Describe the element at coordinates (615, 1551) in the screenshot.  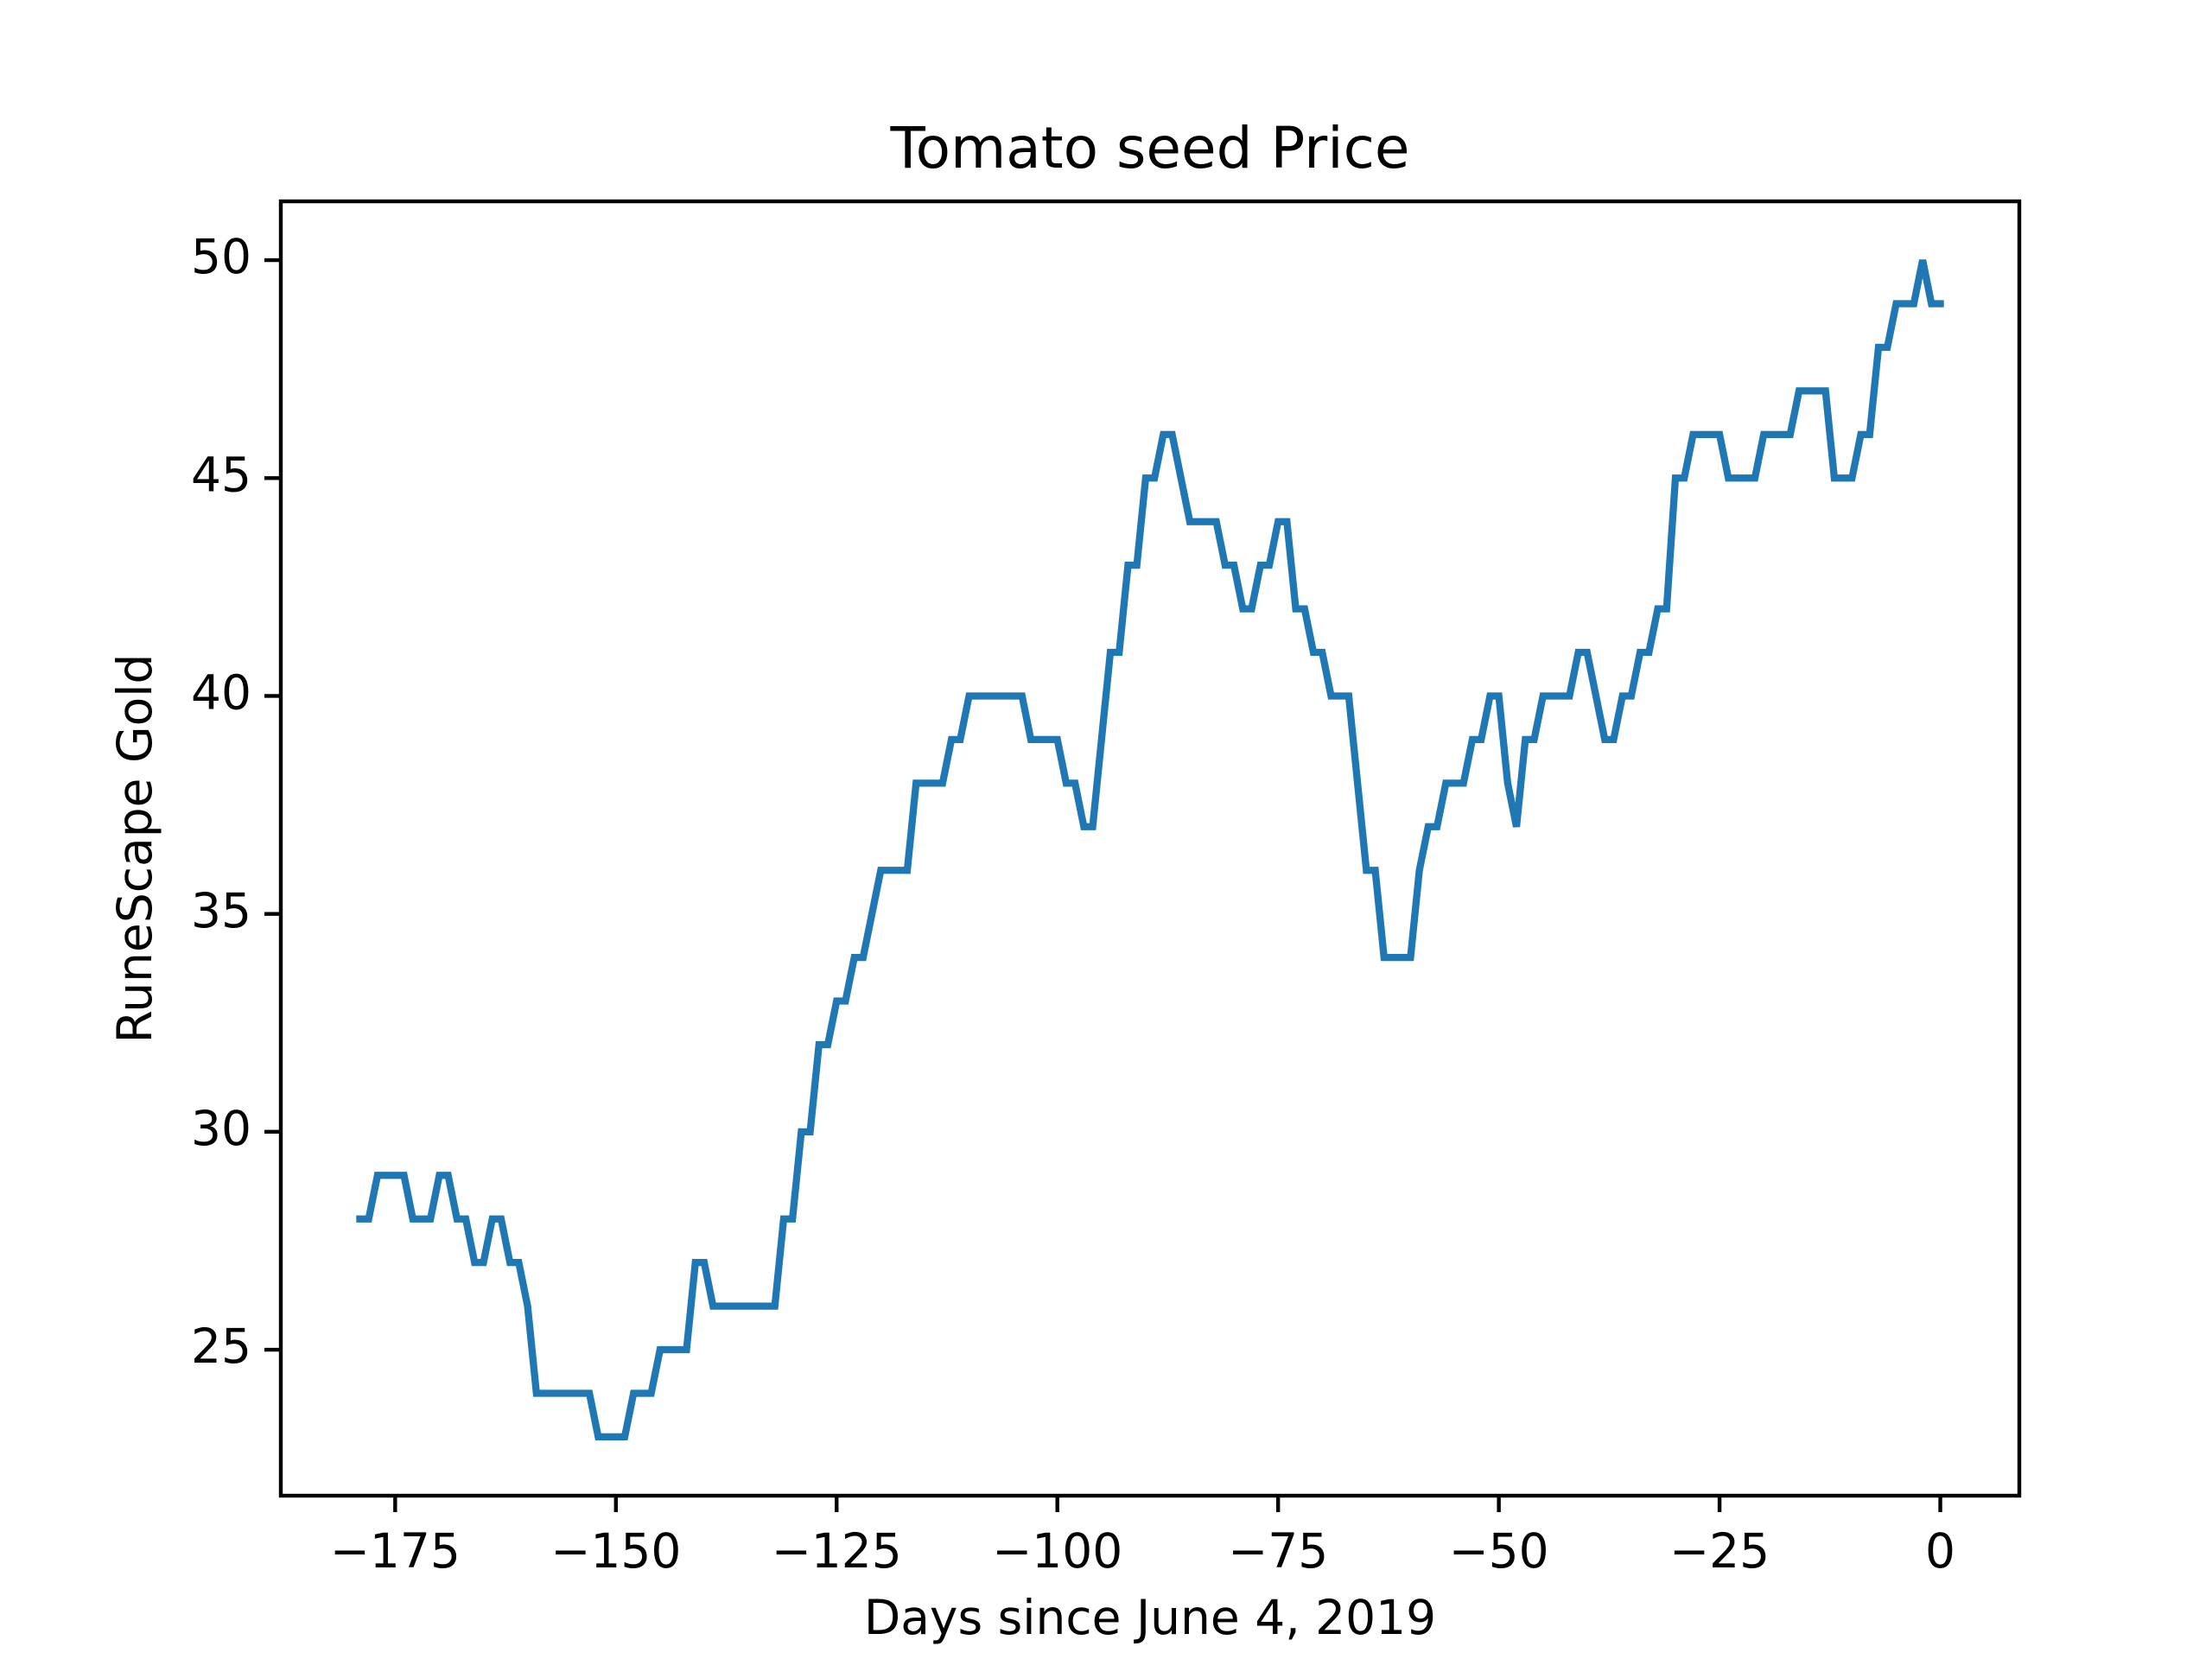
I see `x-tick-label: −150` at that location.